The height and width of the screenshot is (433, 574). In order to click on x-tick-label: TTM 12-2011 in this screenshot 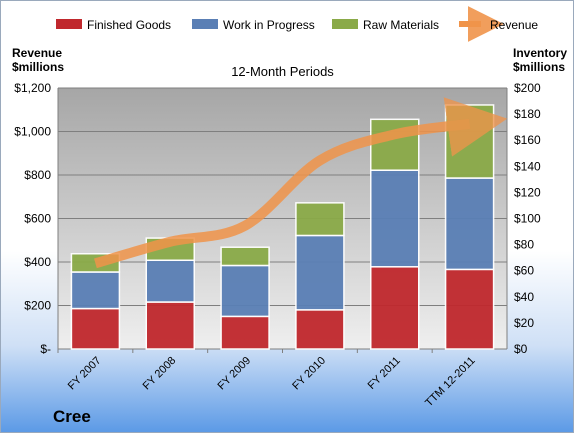, I will do `click(450, 382)`.